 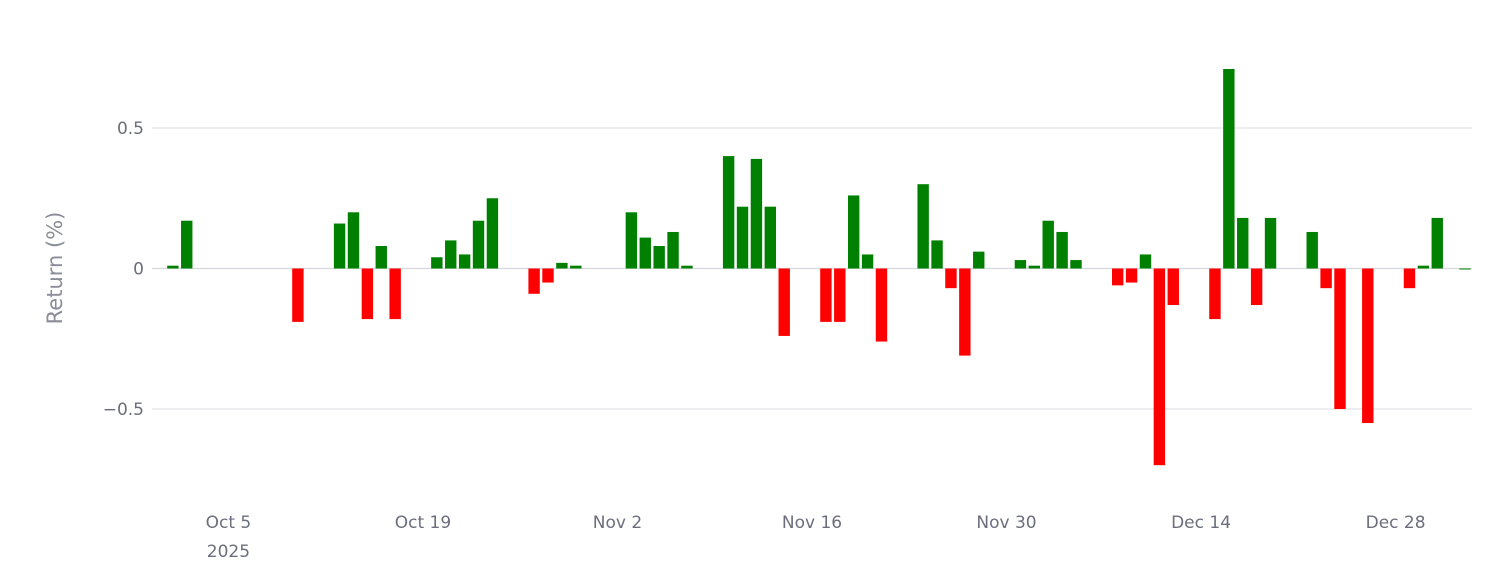 What do you see at coordinates (228, 552) in the screenshot?
I see `x-tick-year-label: 2025` at bounding box center [228, 552].